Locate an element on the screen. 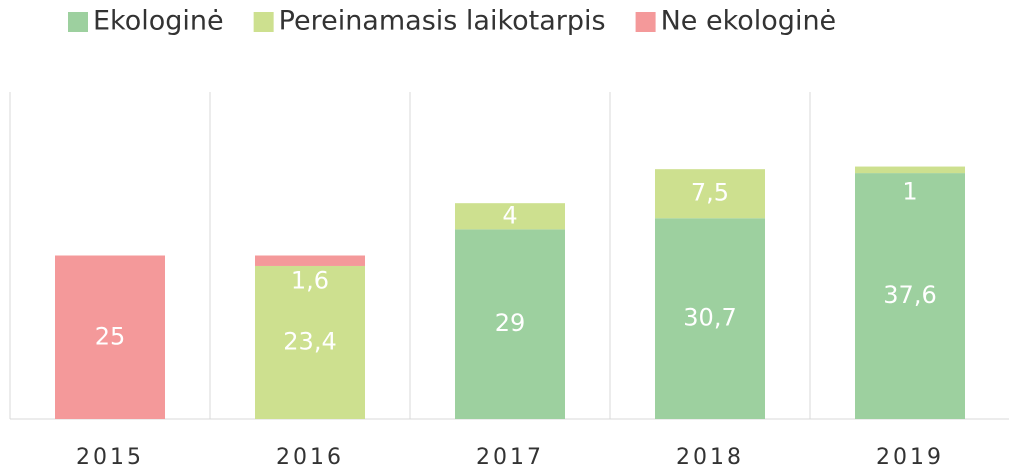 The height and width of the screenshot is (471, 1009). legend-label: Ekologinė is located at coordinates (158, 21).